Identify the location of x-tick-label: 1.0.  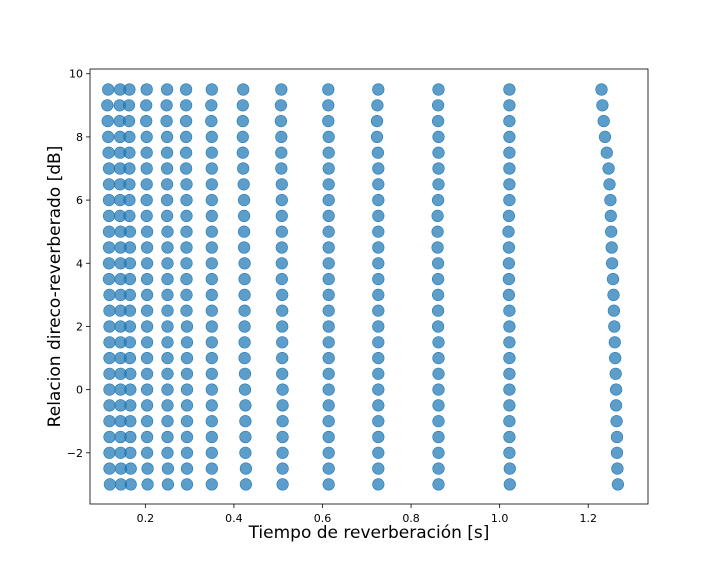
(500, 518).